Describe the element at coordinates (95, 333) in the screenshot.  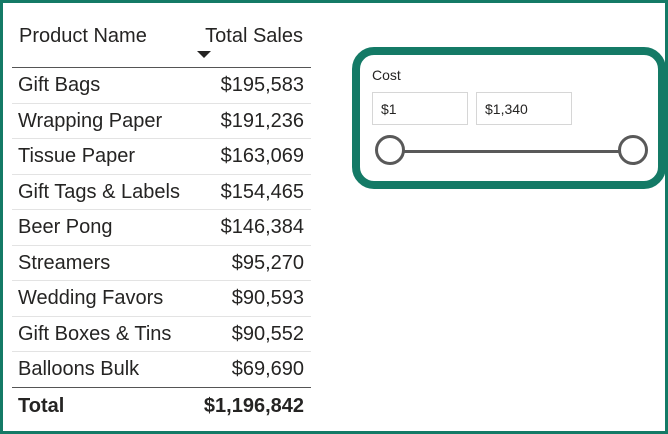
I see `product-name-cell: Gift Boxes & Tins` at that location.